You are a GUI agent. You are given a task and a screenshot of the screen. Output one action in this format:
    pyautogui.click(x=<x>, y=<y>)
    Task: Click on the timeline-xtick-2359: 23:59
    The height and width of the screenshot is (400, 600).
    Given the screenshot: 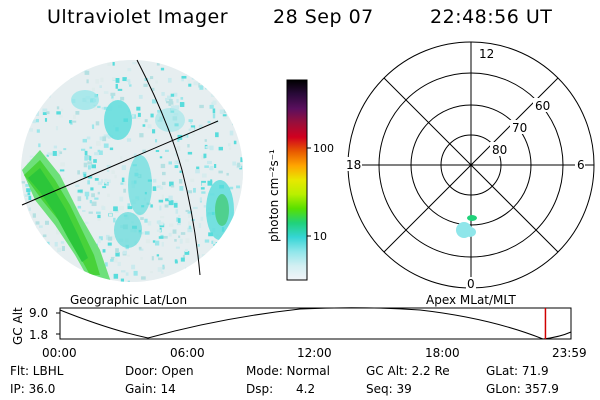 What is the action you would take?
    pyautogui.click(x=569, y=353)
    